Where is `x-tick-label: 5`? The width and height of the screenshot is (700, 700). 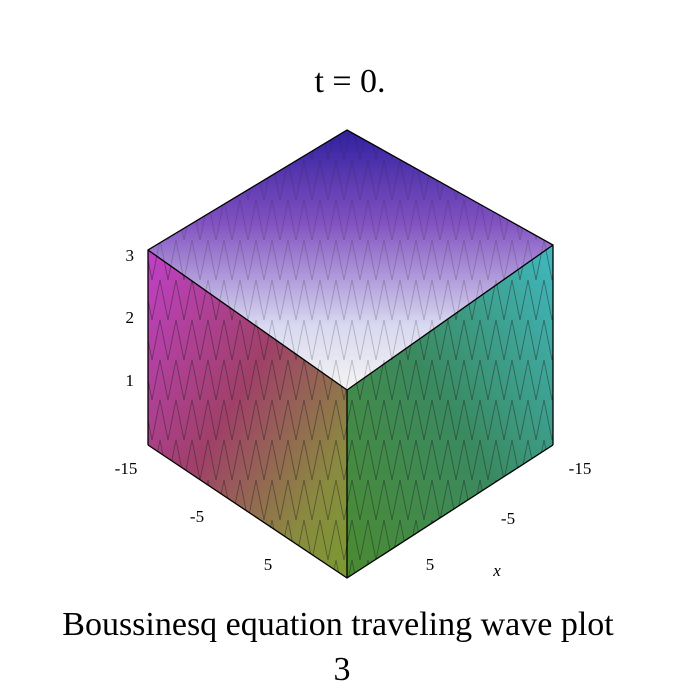
x-tick-label: 5 is located at coordinates (430, 564).